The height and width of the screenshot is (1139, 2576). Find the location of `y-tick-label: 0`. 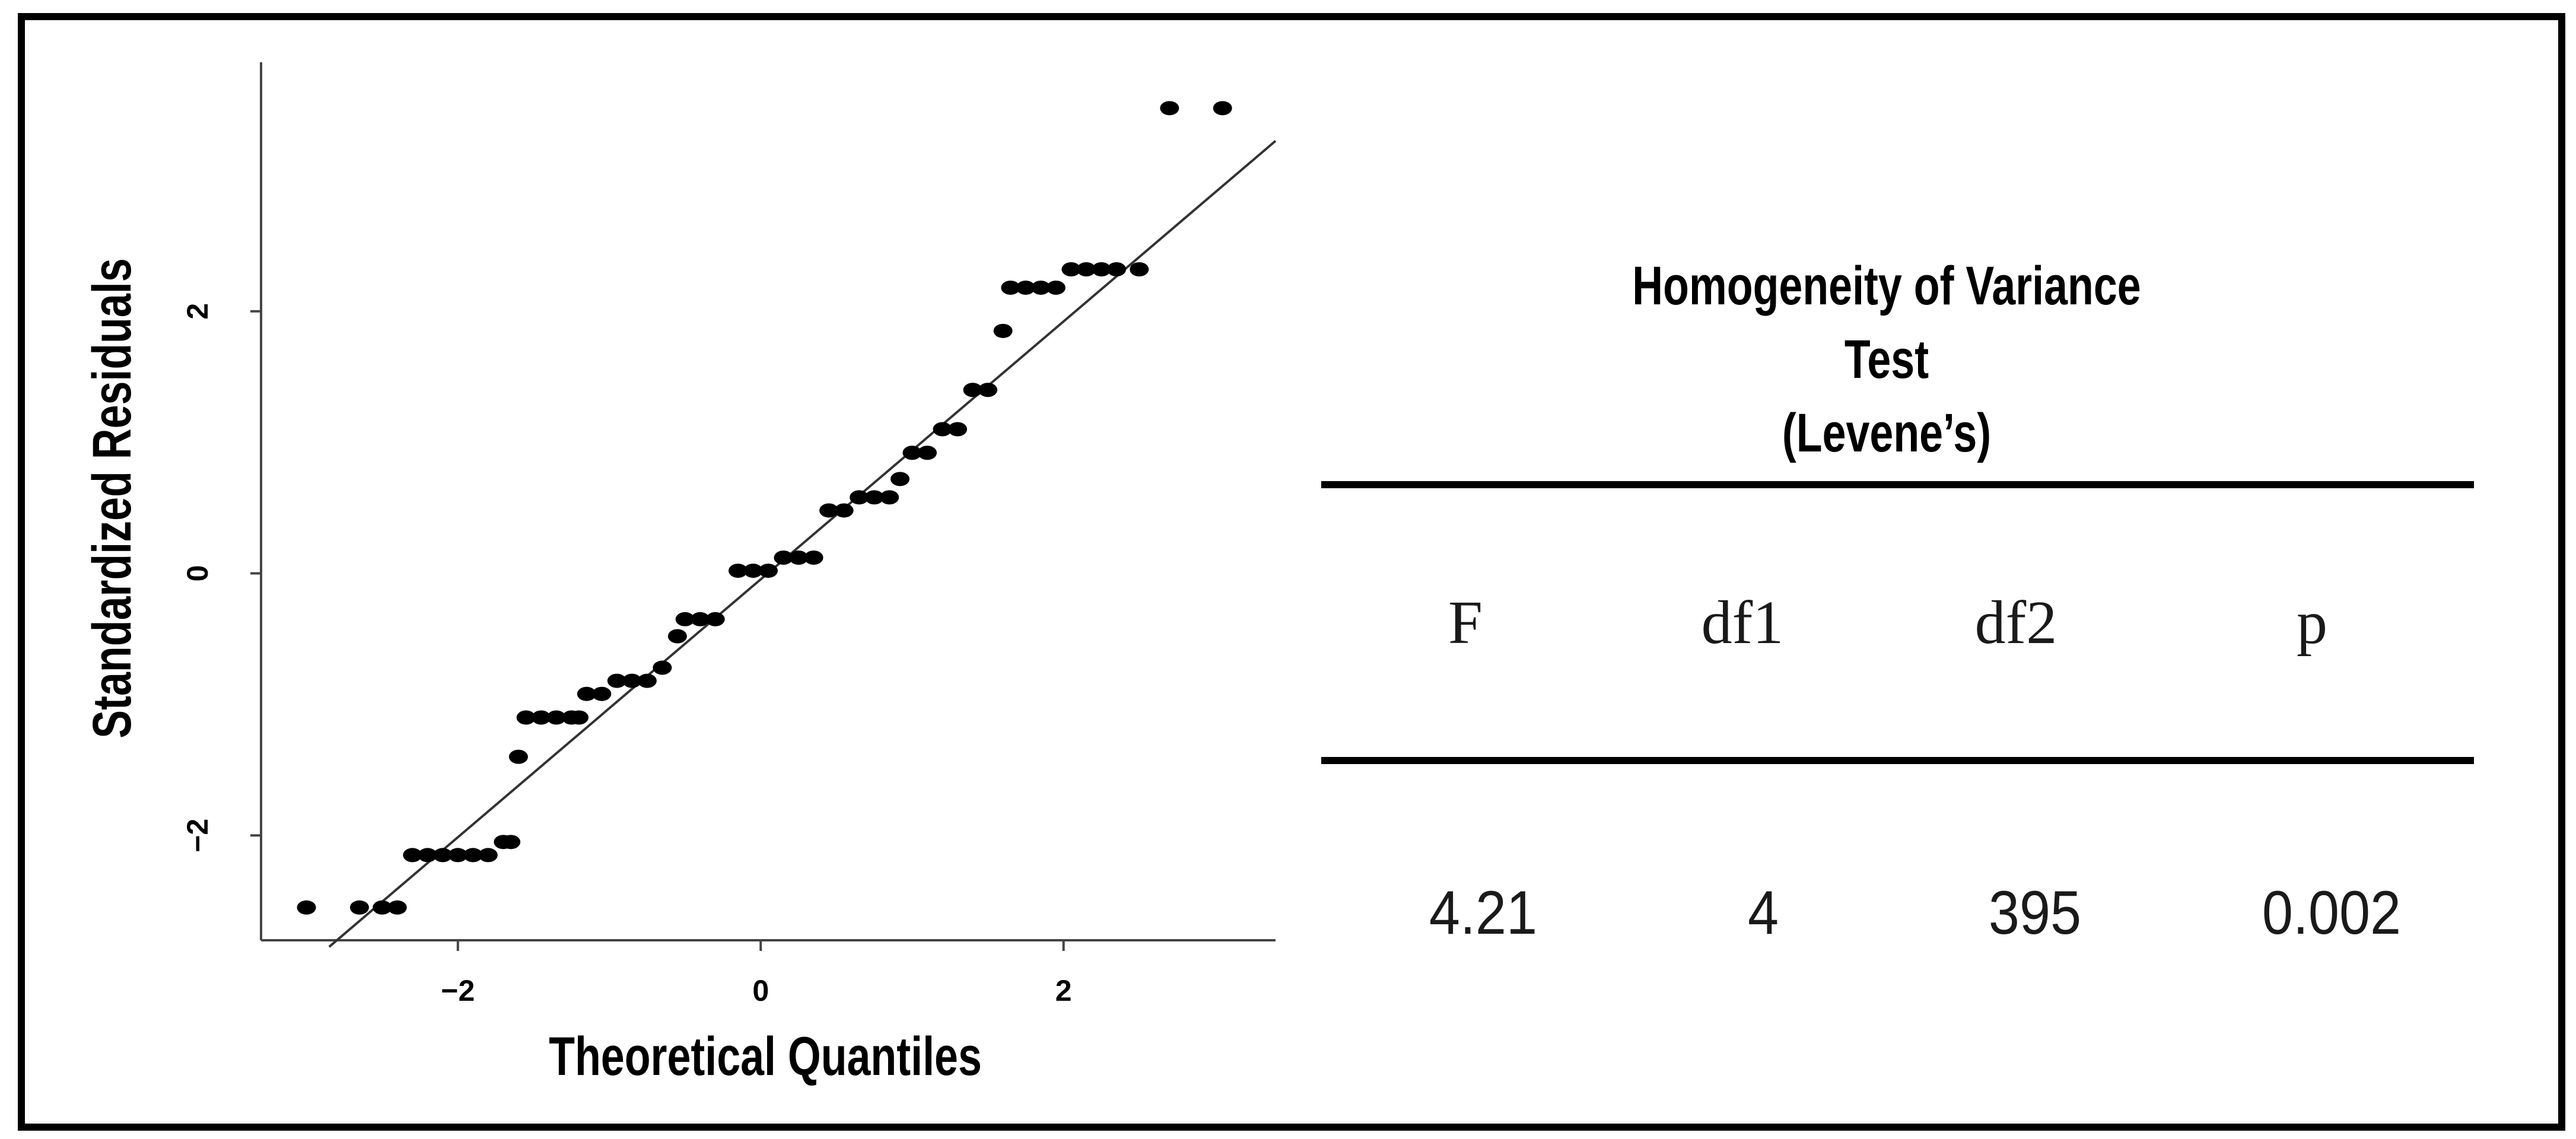

y-tick-label: 0 is located at coordinates (197, 573).